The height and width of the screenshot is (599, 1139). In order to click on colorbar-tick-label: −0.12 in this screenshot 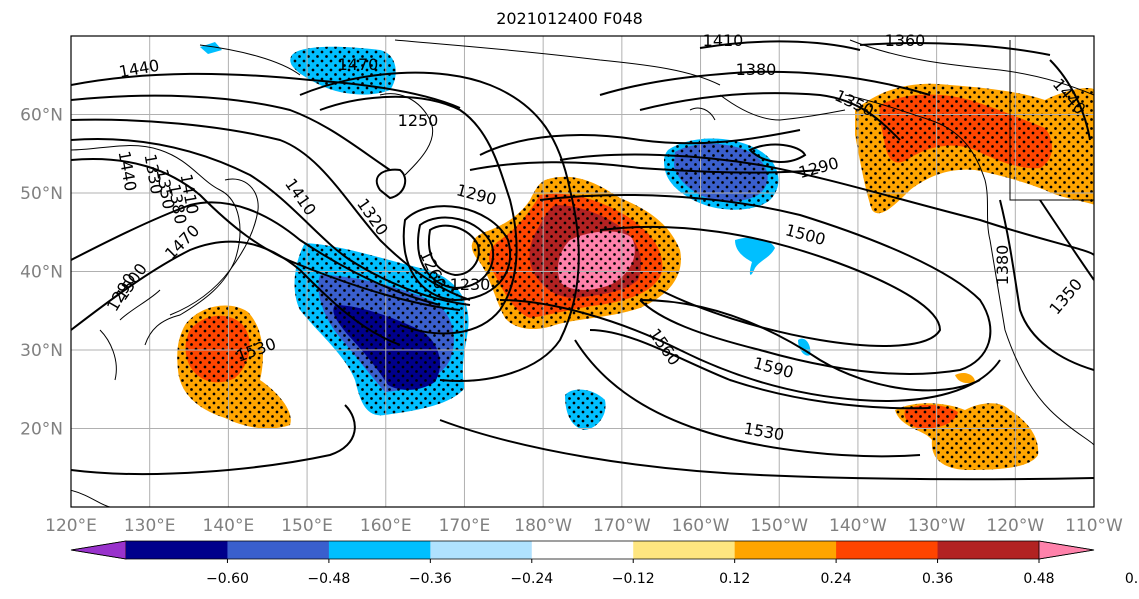, I will do `click(633, 579)`.